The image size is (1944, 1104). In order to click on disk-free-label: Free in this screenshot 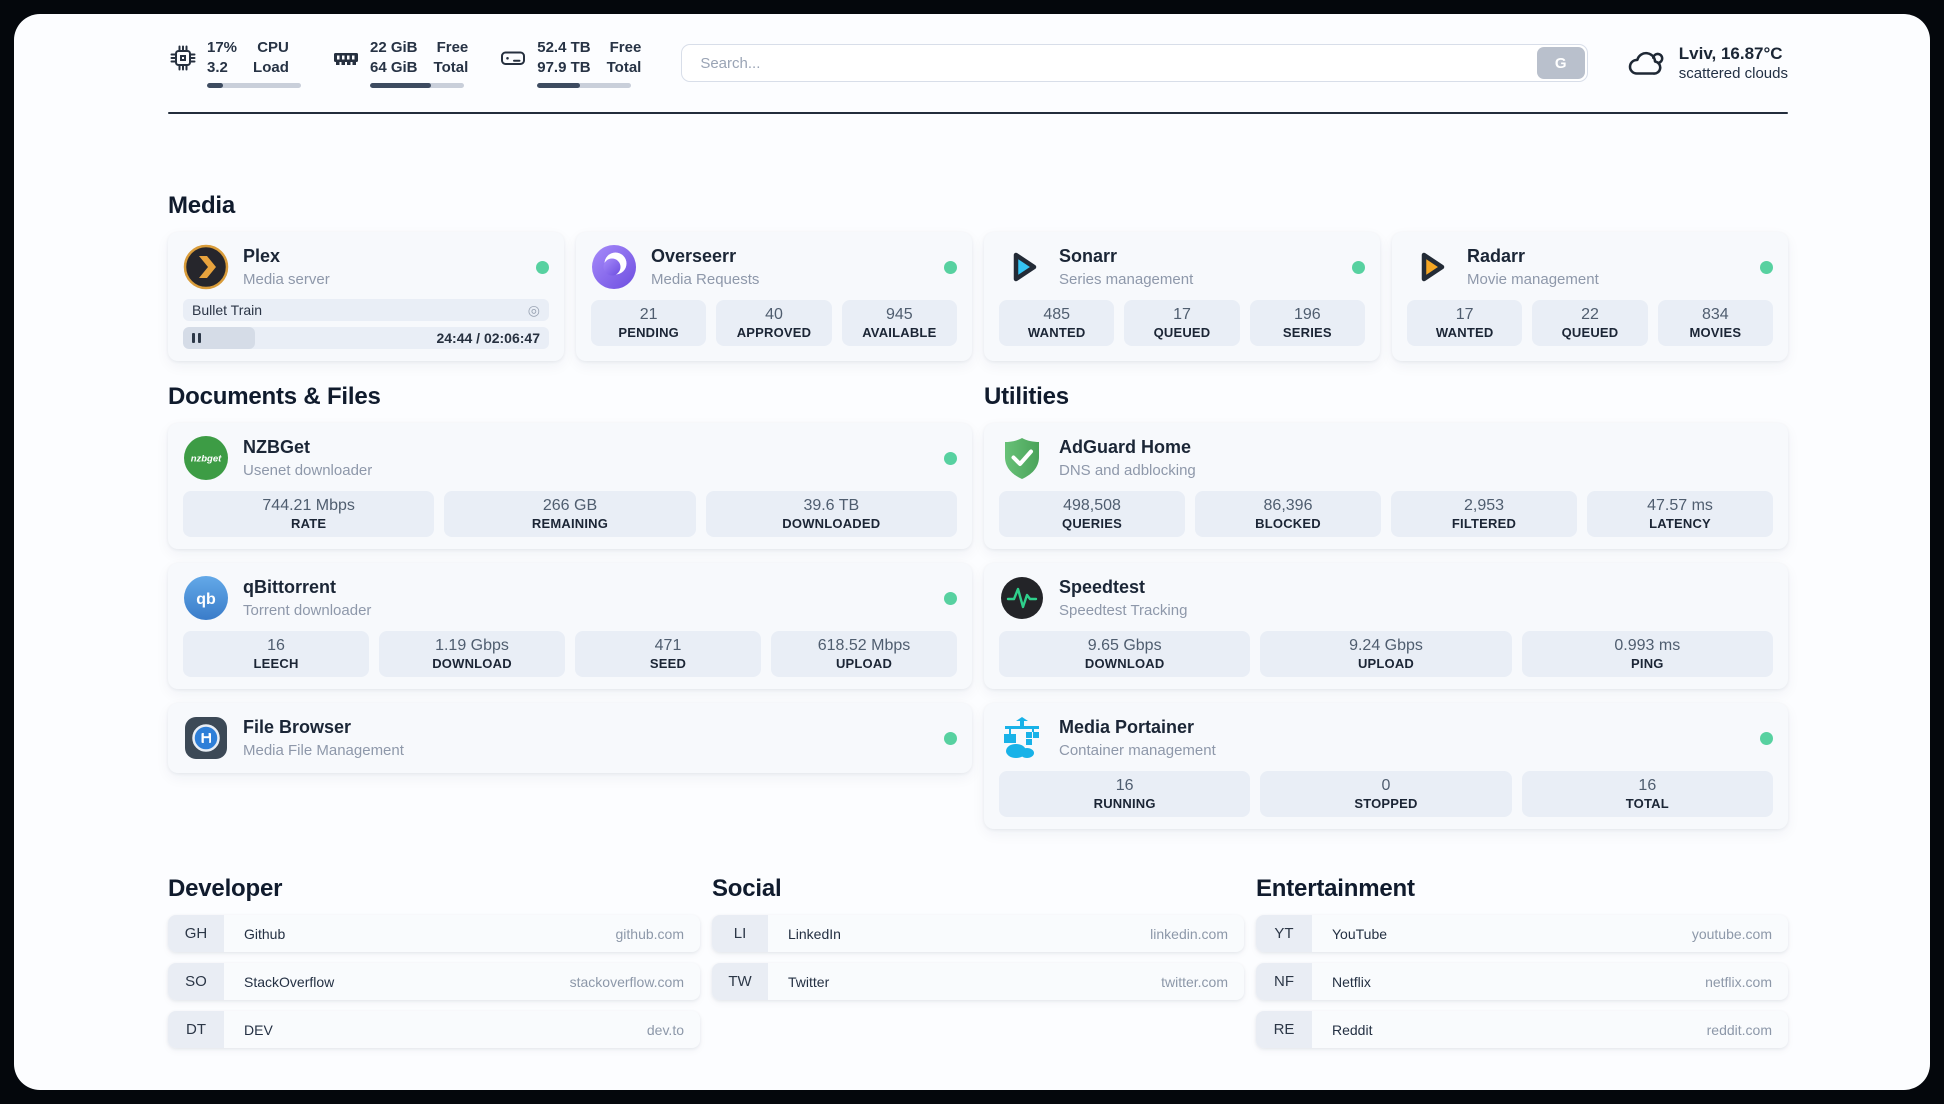, I will do `click(625, 47)`.